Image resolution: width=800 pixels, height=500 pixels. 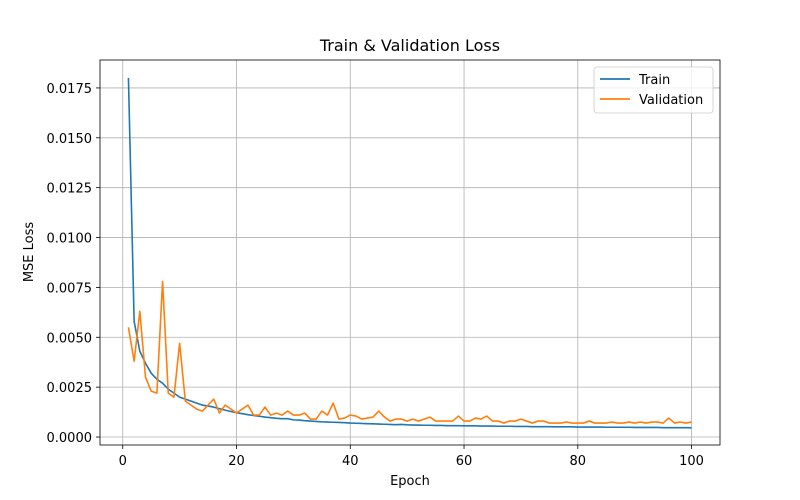 What do you see at coordinates (70, 89) in the screenshot?
I see `y-tick-label: 0.0175` at bounding box center [70, 89].